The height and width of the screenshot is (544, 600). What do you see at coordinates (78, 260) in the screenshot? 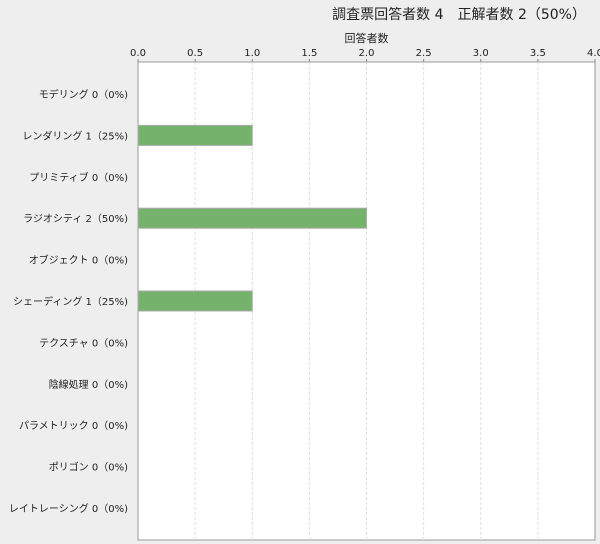
I see `category-label: オブジェクト 0（0%)` at bounding box center [78, 260].